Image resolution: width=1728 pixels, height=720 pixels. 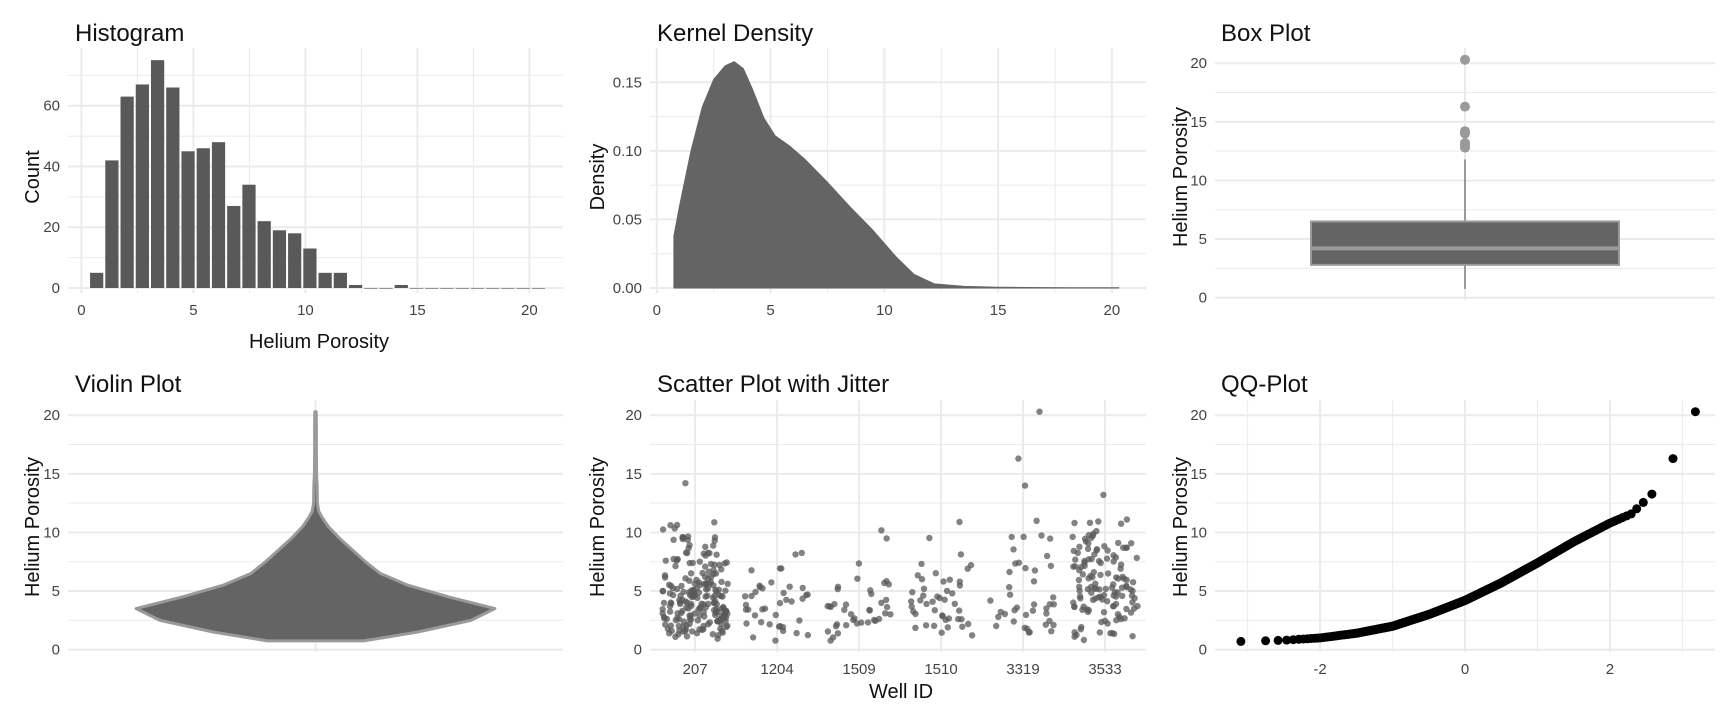 I want to click on violin-ytick-label: 15, so click(x=51, y=474).